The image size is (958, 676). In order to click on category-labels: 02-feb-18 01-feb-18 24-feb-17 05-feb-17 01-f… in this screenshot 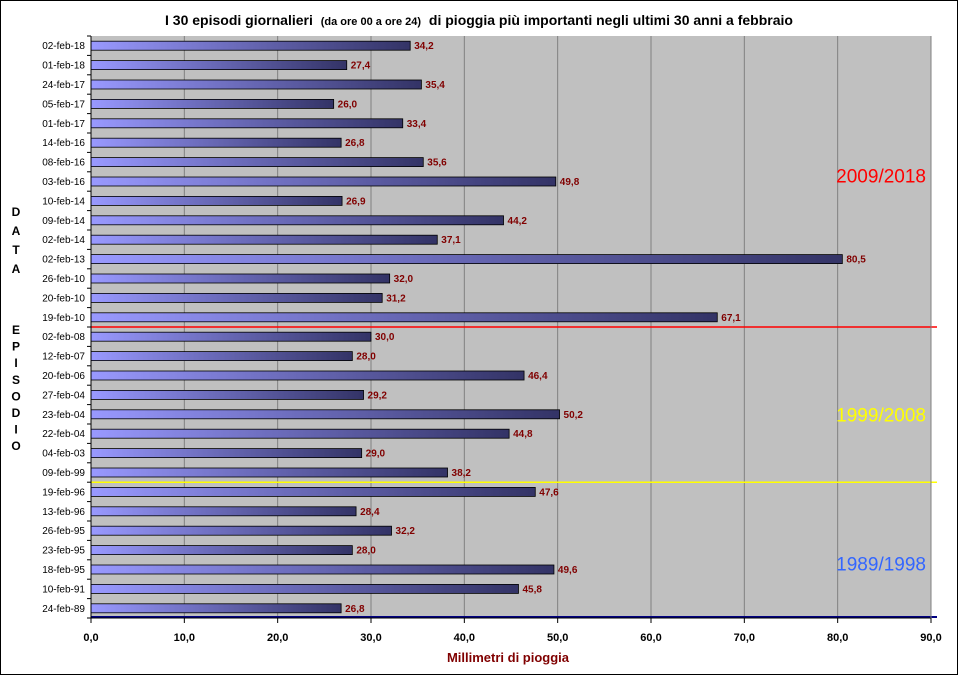, I will do `click(63, 328)`.